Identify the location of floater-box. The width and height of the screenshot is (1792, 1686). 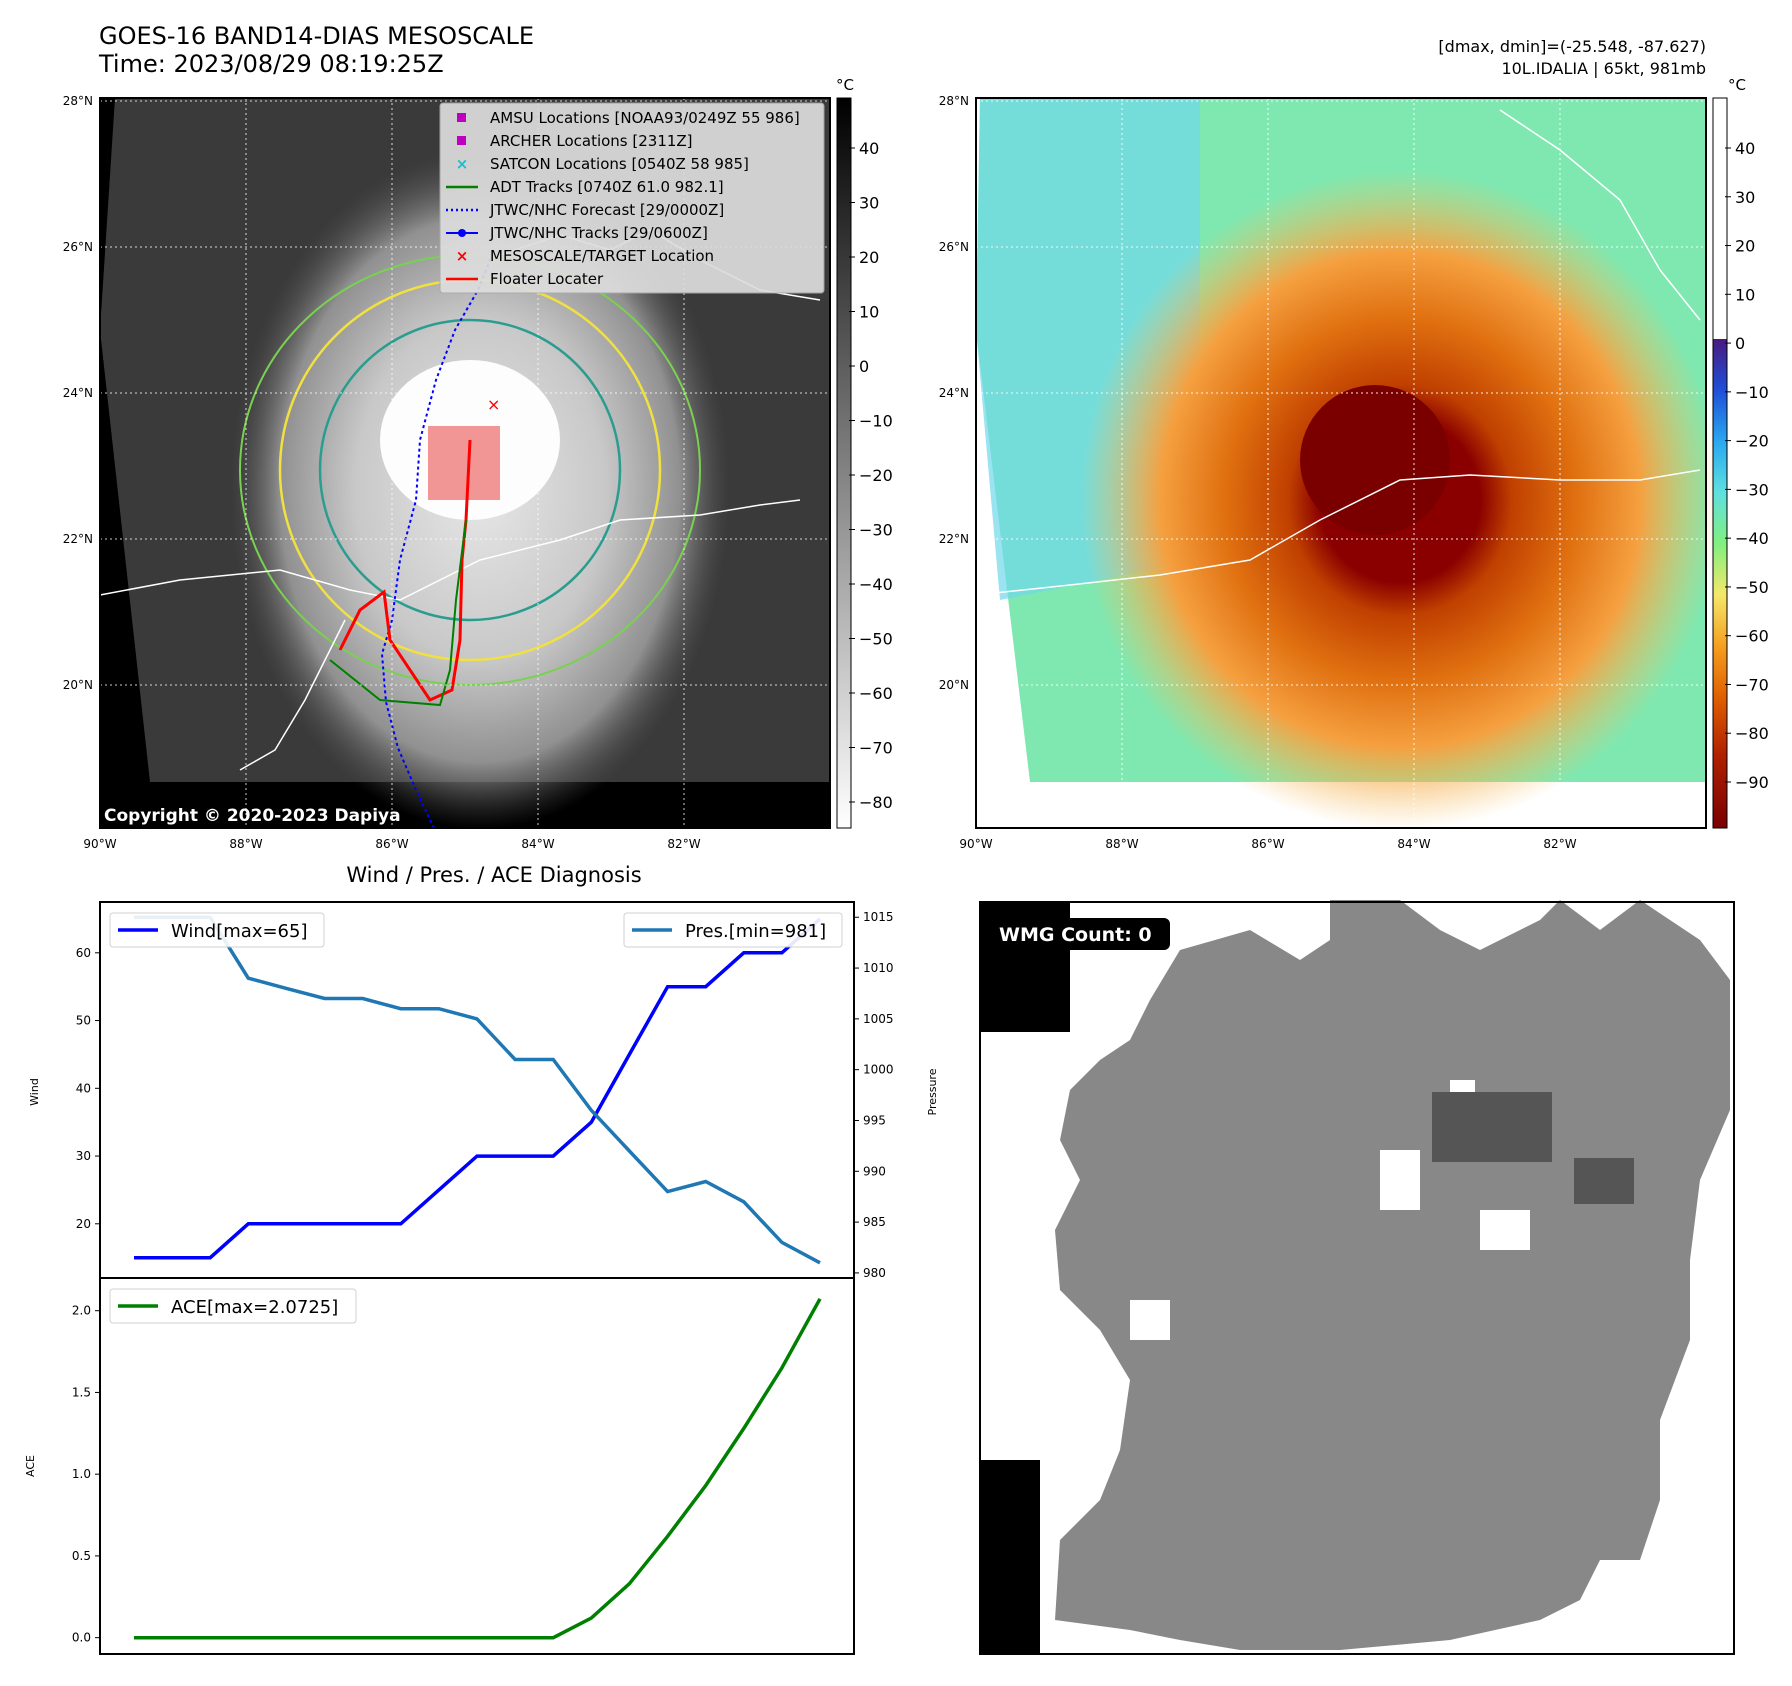
(464, 463).